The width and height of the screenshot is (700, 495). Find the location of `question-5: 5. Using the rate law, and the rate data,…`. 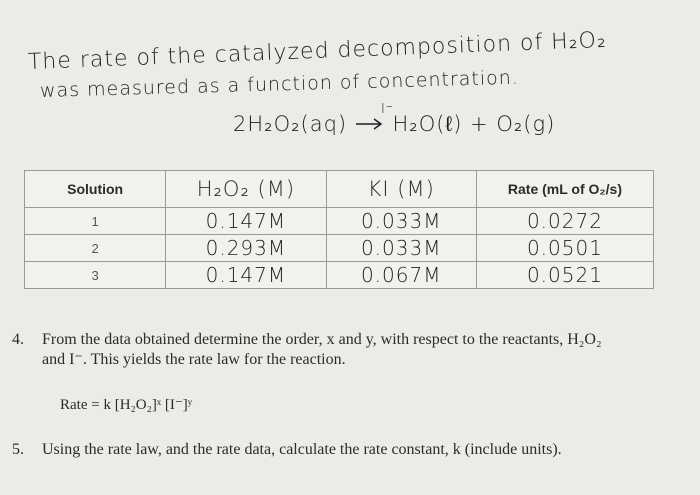

question-5: 5. Using the rate law, and the rate data,… is located at coordinates (287, 450).